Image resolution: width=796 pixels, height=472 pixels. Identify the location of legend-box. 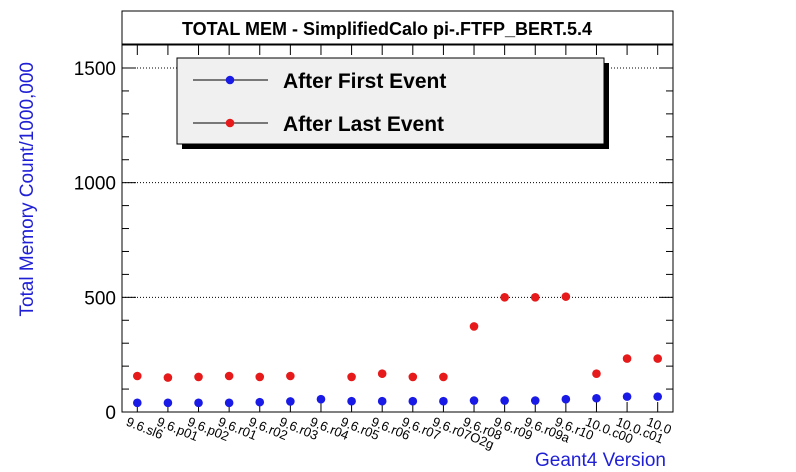
(390, 101).